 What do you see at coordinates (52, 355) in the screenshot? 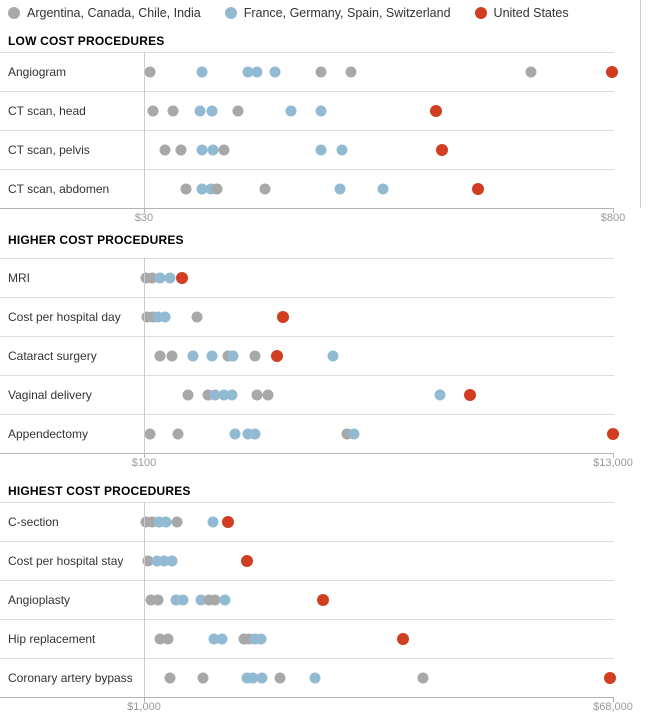
I see `row-label: Cataract surgery` at bounding box center [52, 355].